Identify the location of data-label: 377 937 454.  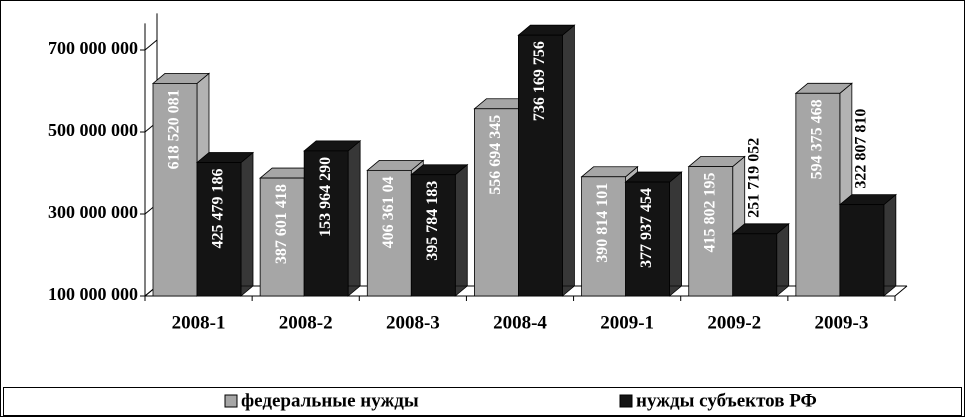
(646, 228).